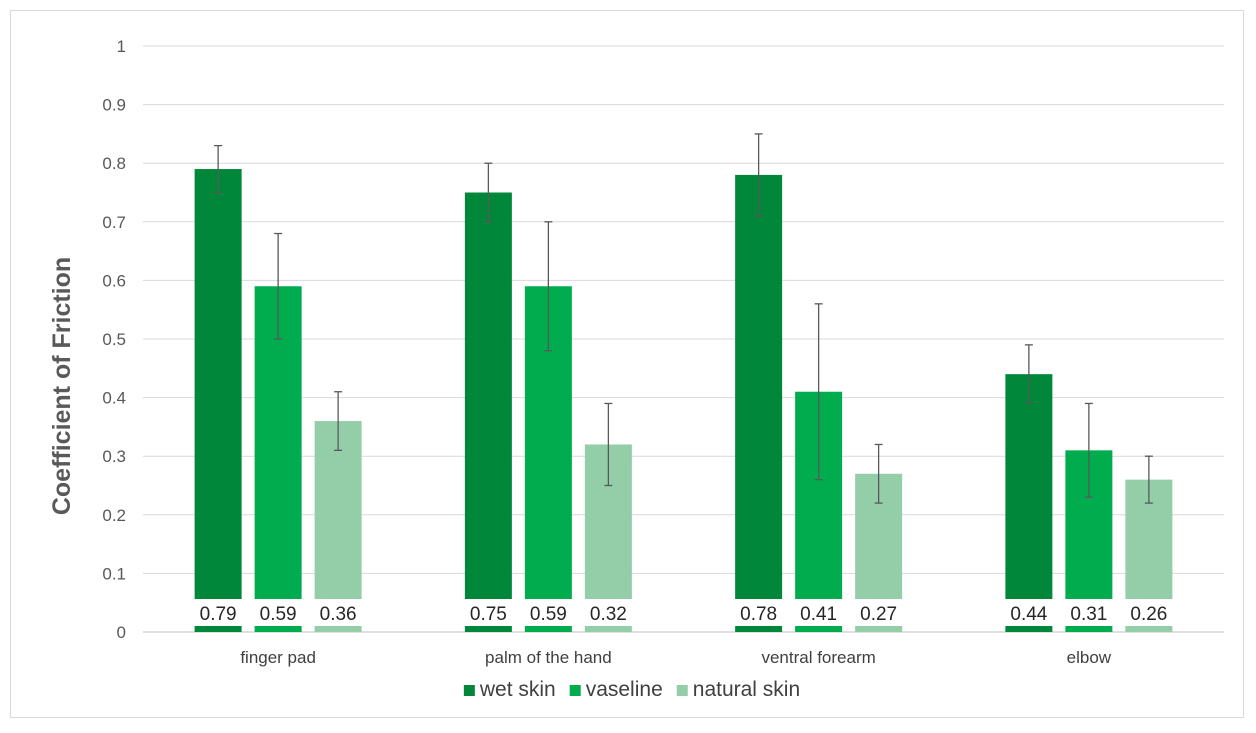  Describe the element at coordinates (114, 573) in the screenshot. I see `y-tick-label: 0.1` at that location.